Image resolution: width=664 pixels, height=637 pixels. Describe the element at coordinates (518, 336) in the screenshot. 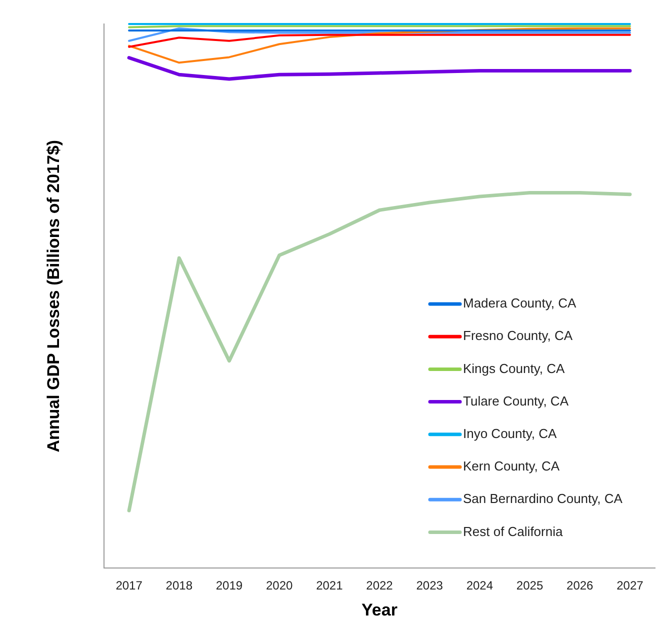

I see `legend-label: Fresno County, CA` at that location.